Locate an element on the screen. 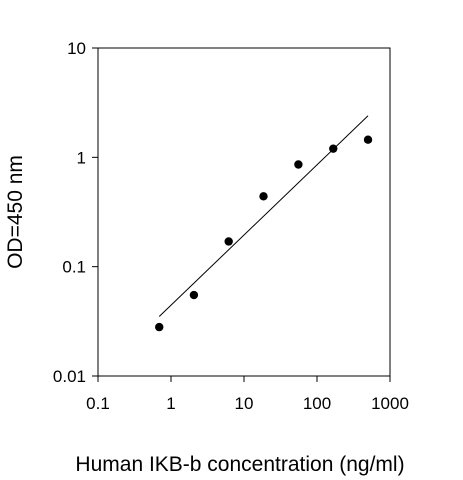 This screenshot has width=463, height=480. x-tick-label: 1 is located at coordinates (170, 403).